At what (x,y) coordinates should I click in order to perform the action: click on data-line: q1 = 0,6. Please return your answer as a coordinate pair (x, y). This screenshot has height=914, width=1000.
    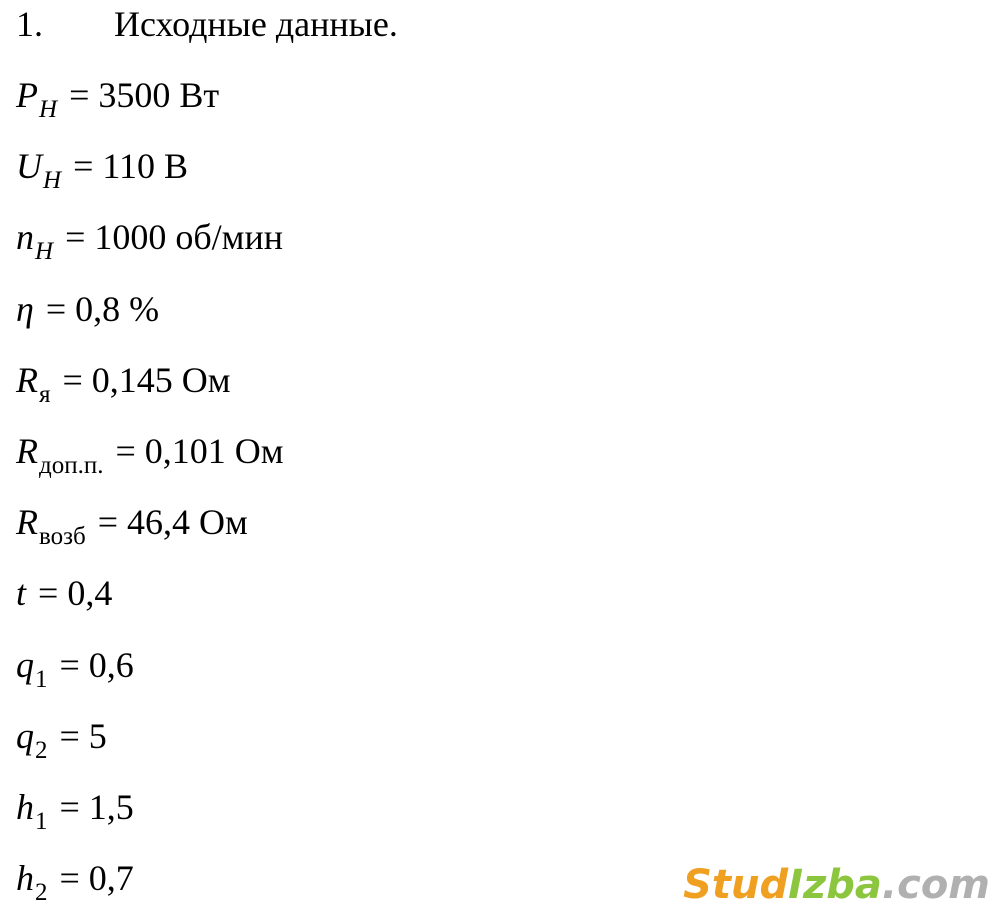
    Looking at the image, I should click on (75, 668).